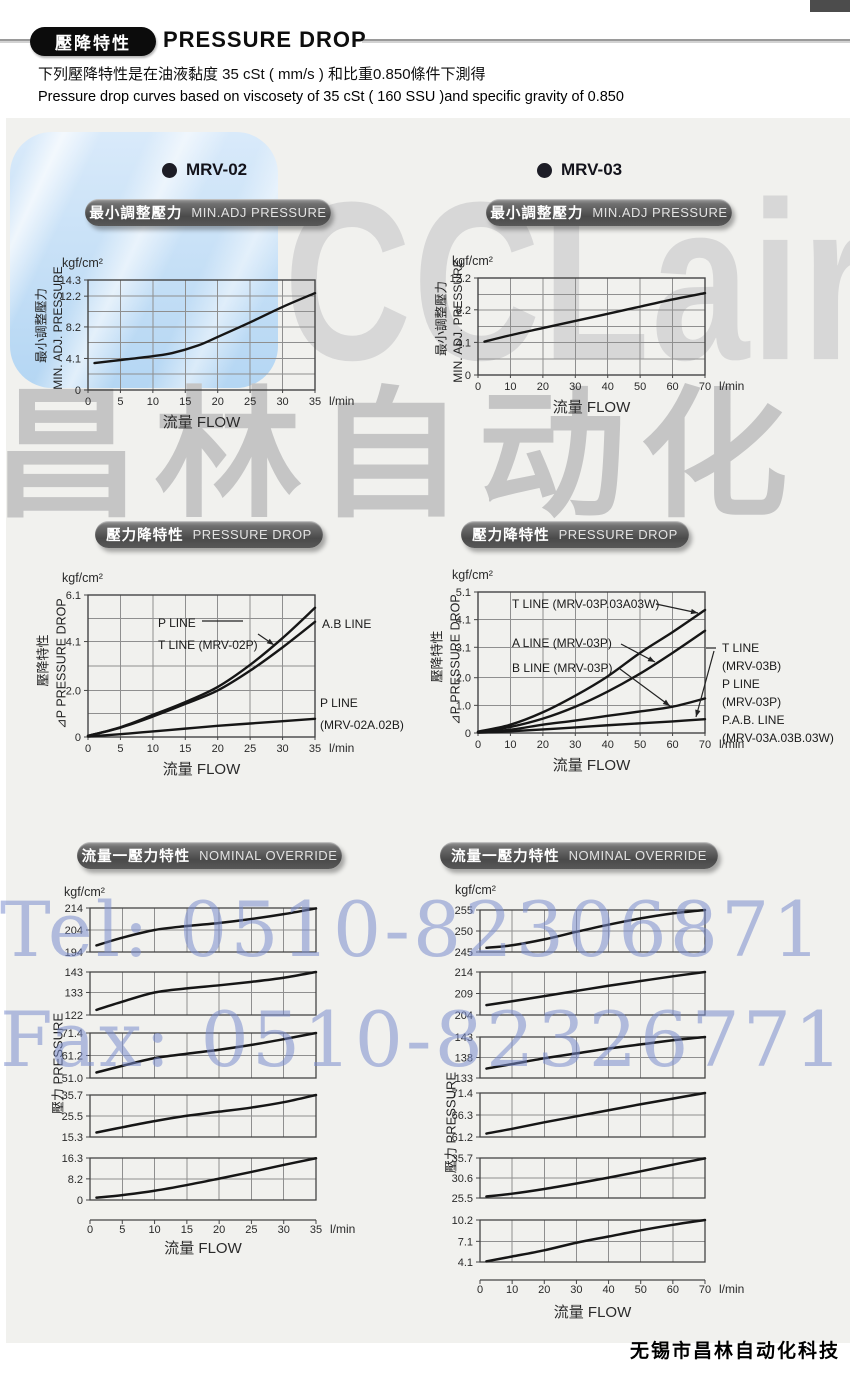 The width and height of the screenshot is (850, 1375). I want to click on y-axis-label-mrv03-nominal: 壓力 PRESSURE, so click(451, 1122).